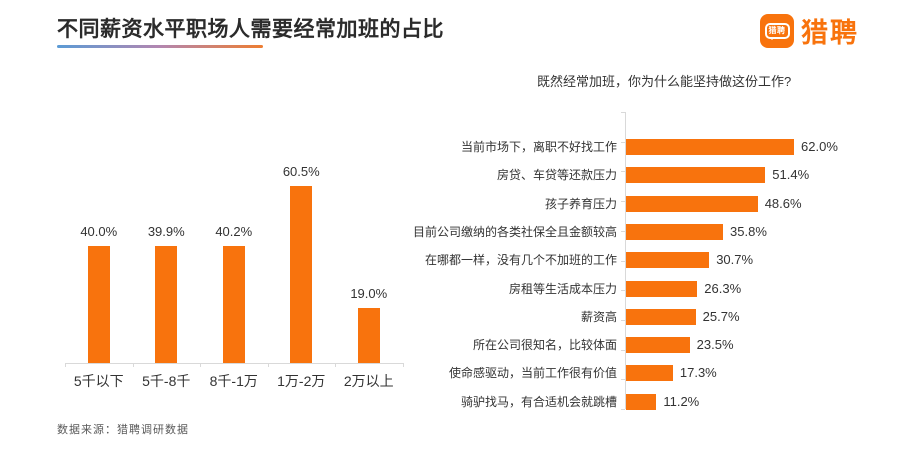  Describe the element at coordinates (698, 373) in the screenshot. I see `bar-value-label: 17.3%` at that location.